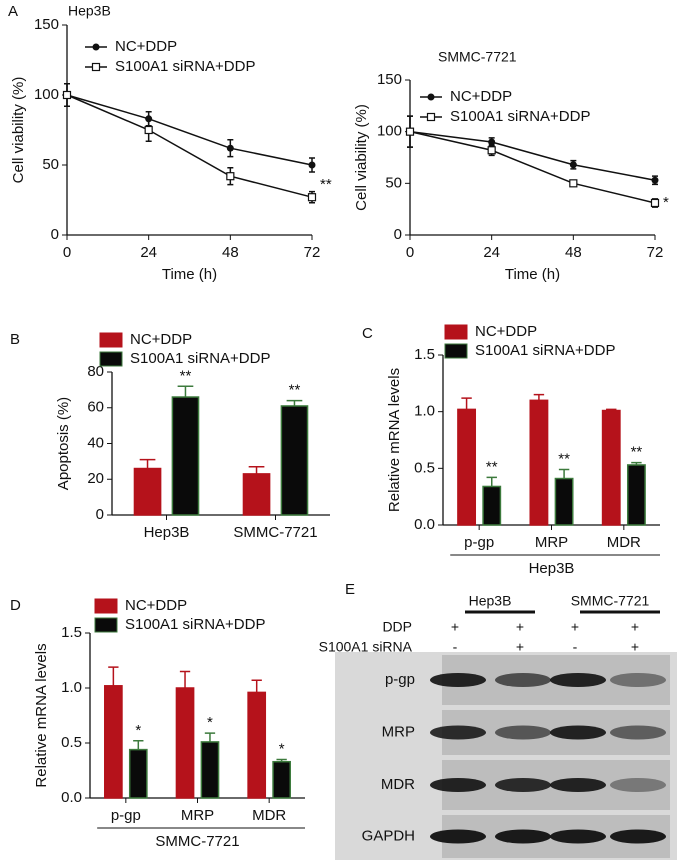 Image resolution: width=677 pixels, height=860 pixels. What do you see at coordinates (95, 478) in the screenshot?
I see `y-tick-label: 20` at bounding box center [95, 478].